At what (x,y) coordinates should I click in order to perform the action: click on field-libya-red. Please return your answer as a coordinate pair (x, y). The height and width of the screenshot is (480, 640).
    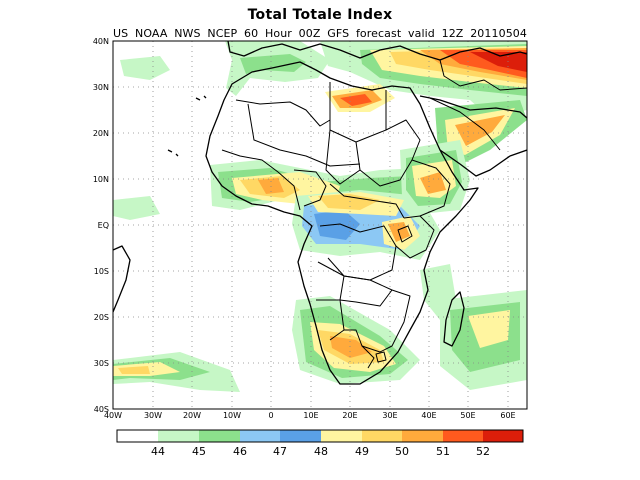
    Looking at the image, I should click on (356, 100).